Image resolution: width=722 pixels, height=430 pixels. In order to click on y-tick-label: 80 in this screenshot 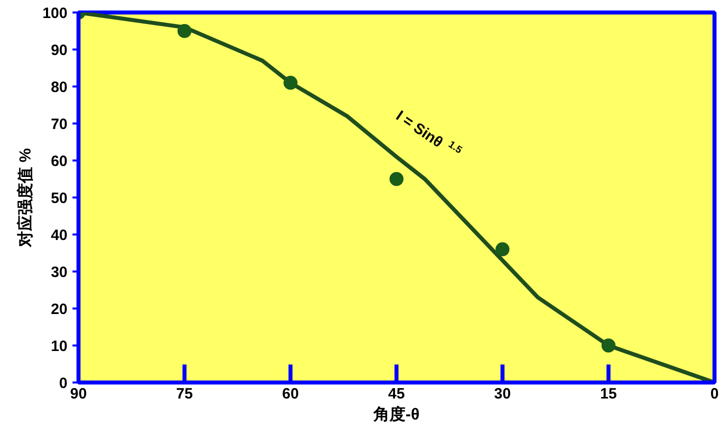, I will do `click(59, 87)`.